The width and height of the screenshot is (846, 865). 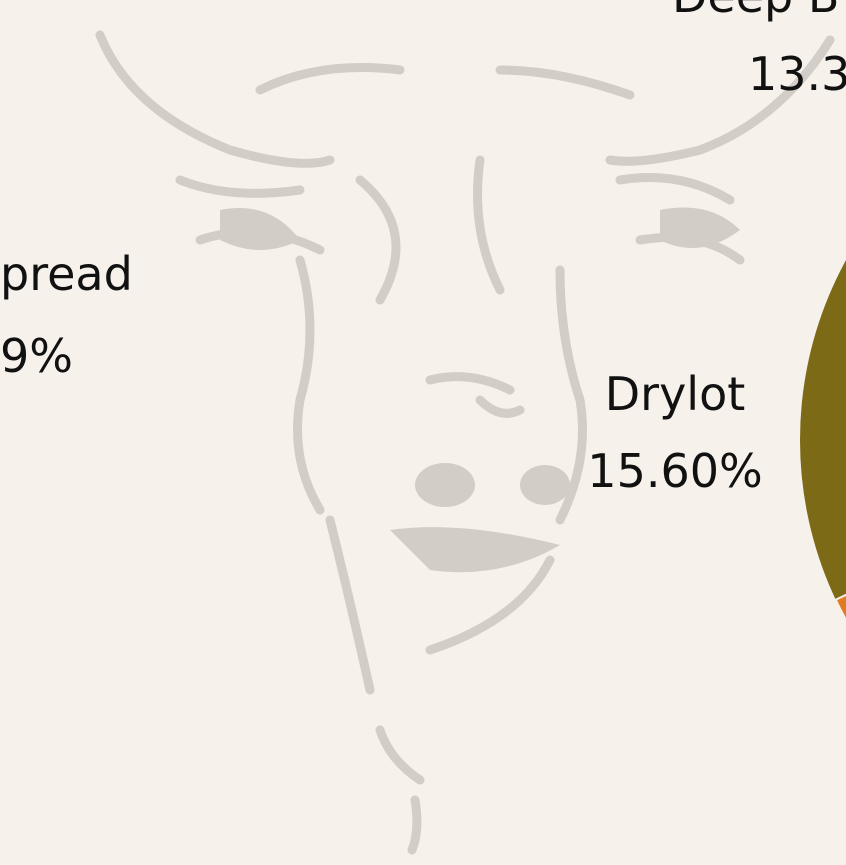 What do you see at coordinates (66, 274) in the screenshot?
I see `slice-label: pread` at bounding box center [66, 274].